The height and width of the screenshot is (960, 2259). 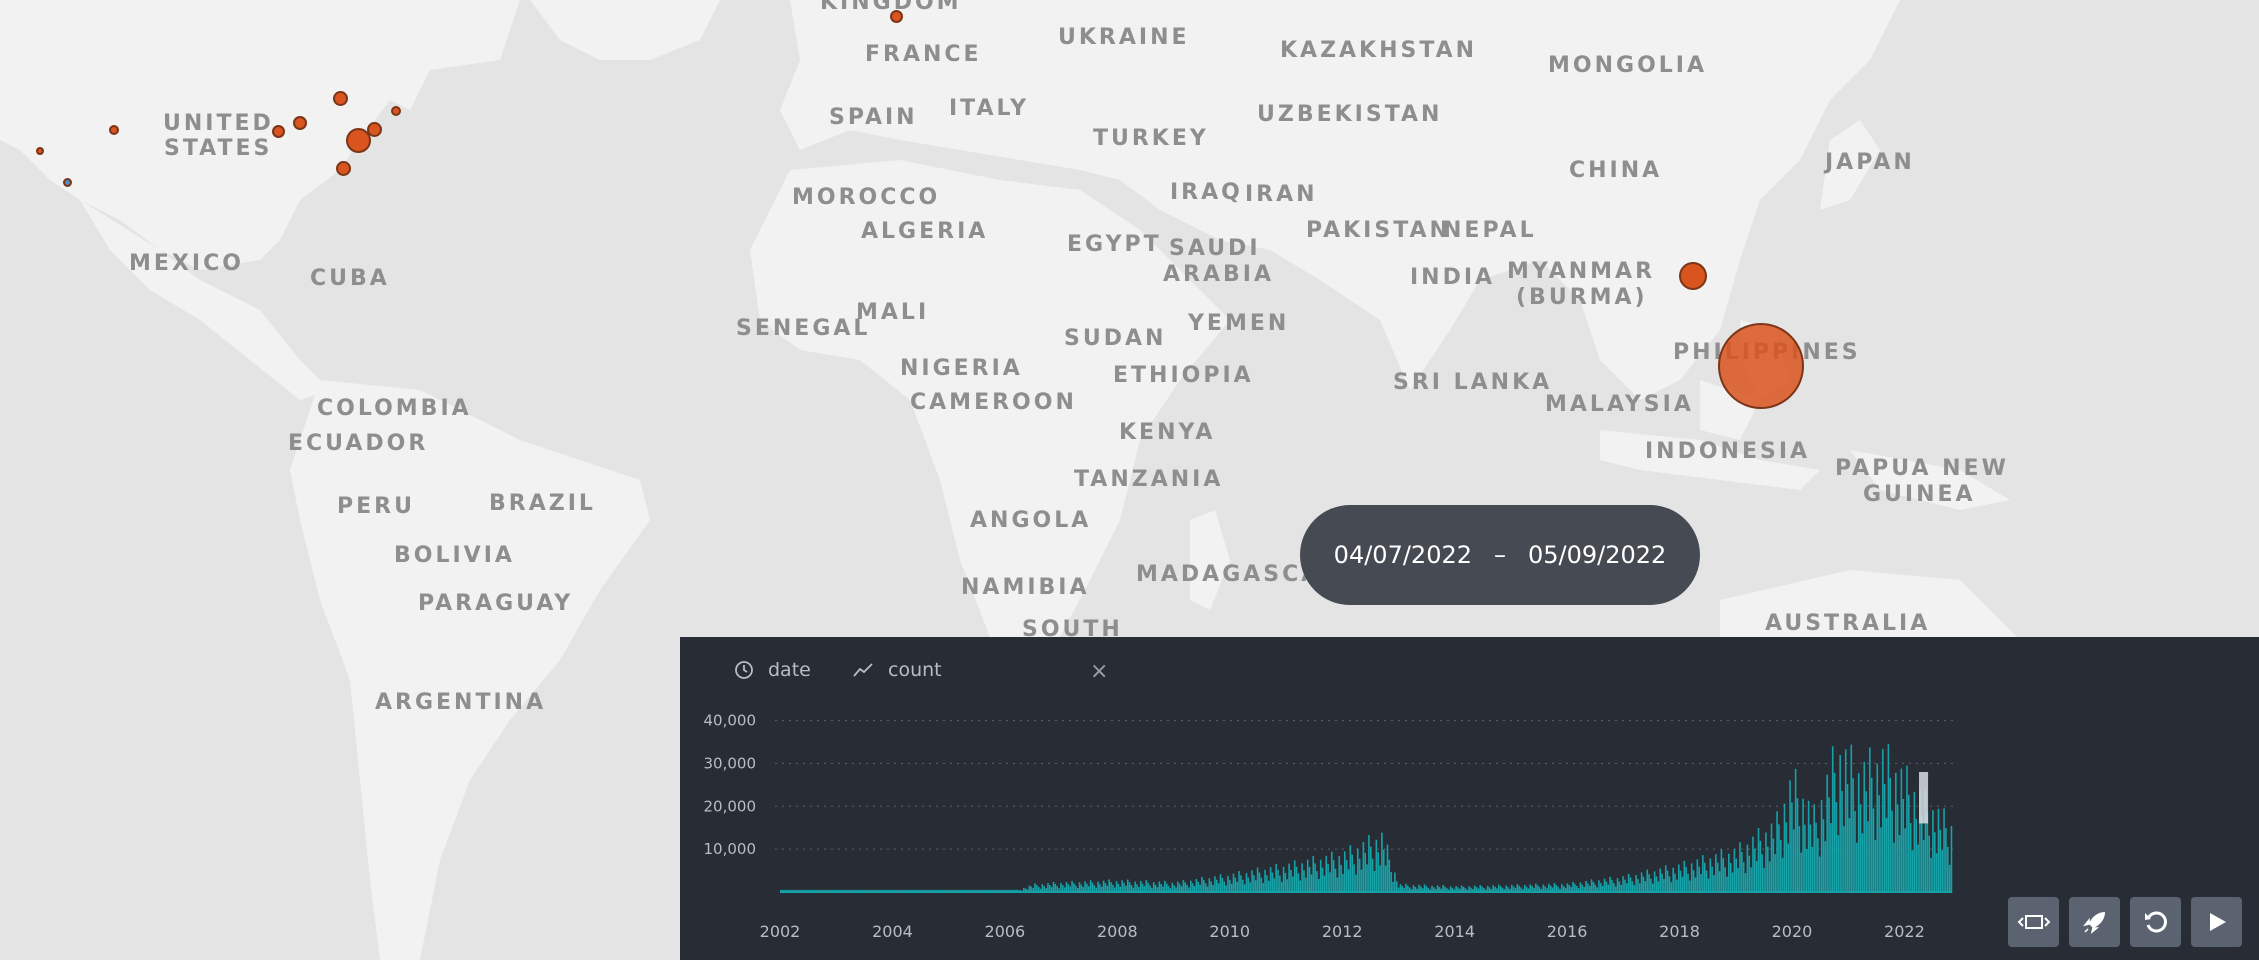 I want to click on map-label: NEPAL, so click(x=1490, y=230).